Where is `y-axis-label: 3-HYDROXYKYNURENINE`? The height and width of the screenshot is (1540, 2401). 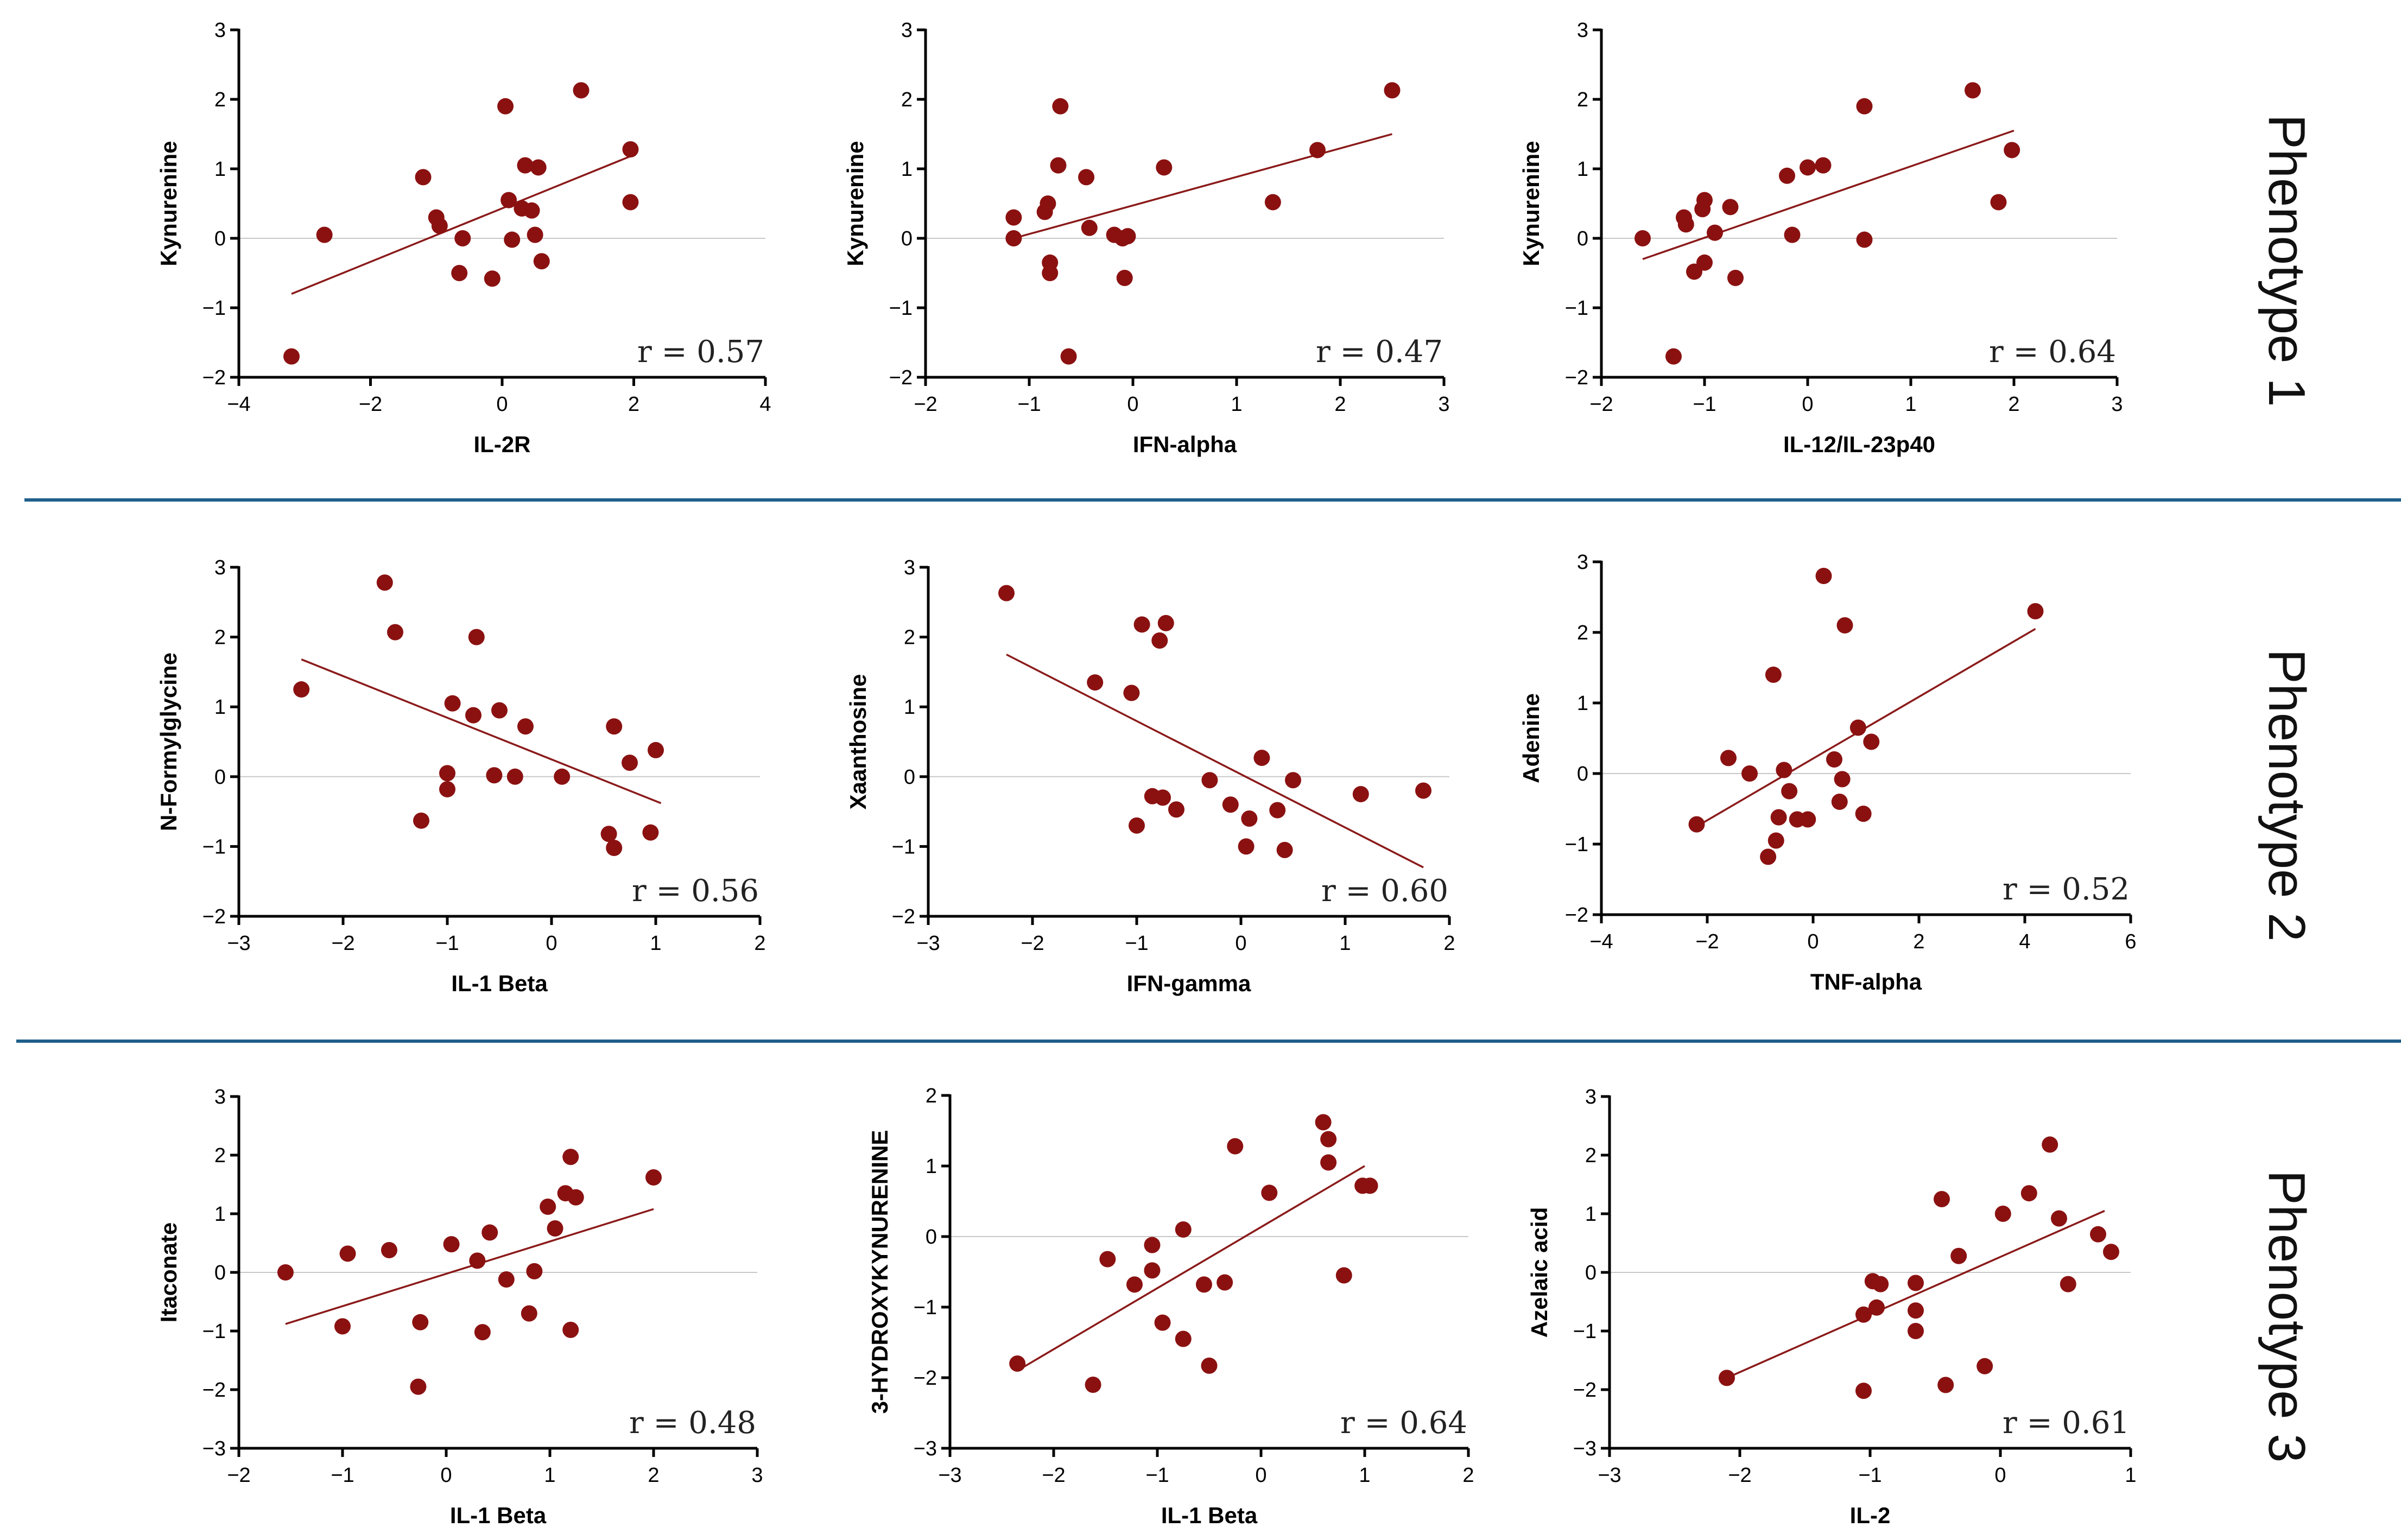
y-axis-label: 3-HYDROXYKYNURENINE is located at coordinates (879, 1272).